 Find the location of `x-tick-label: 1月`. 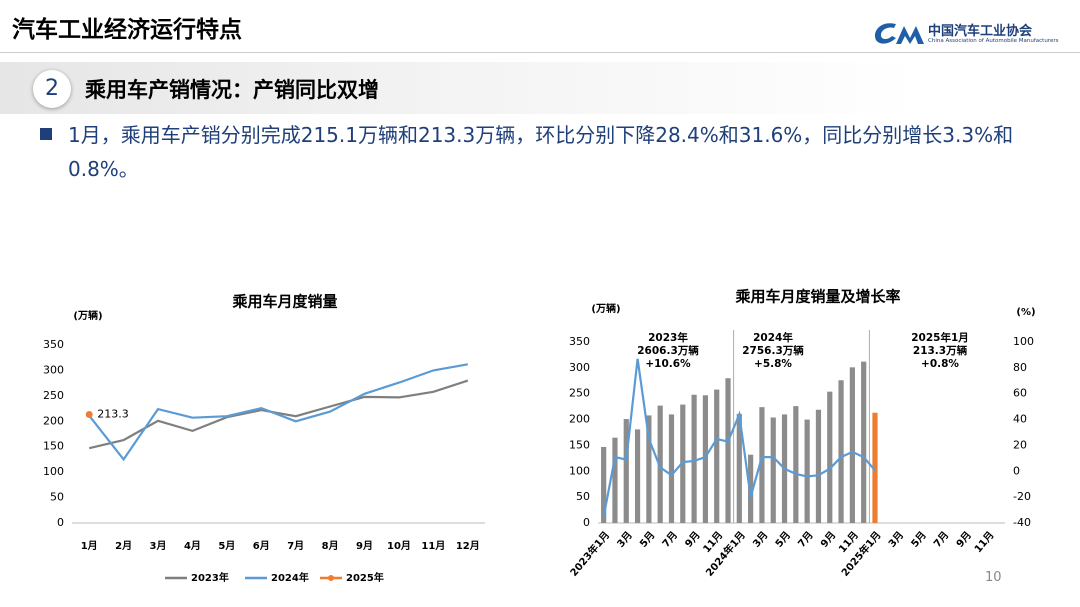

x-tick-label: 1月 is located at coordinates (89, 546).